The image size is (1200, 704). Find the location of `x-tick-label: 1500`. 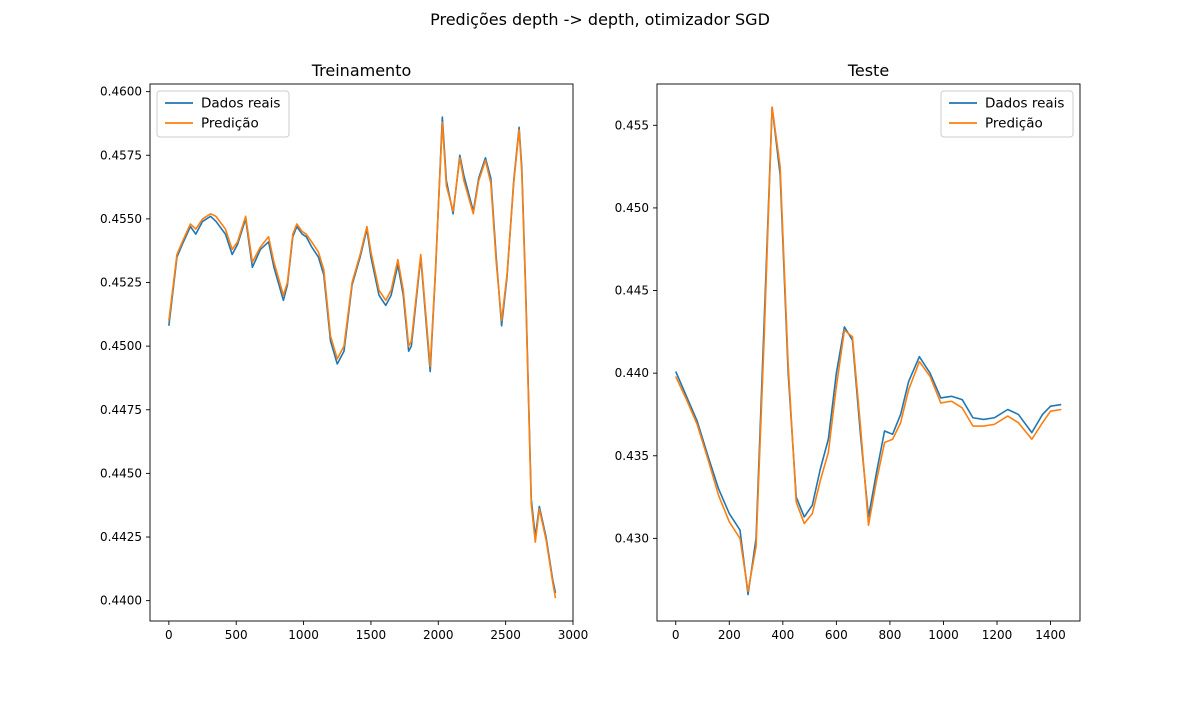

x-tick-label: 1500 is located at coordinates (371, 635).